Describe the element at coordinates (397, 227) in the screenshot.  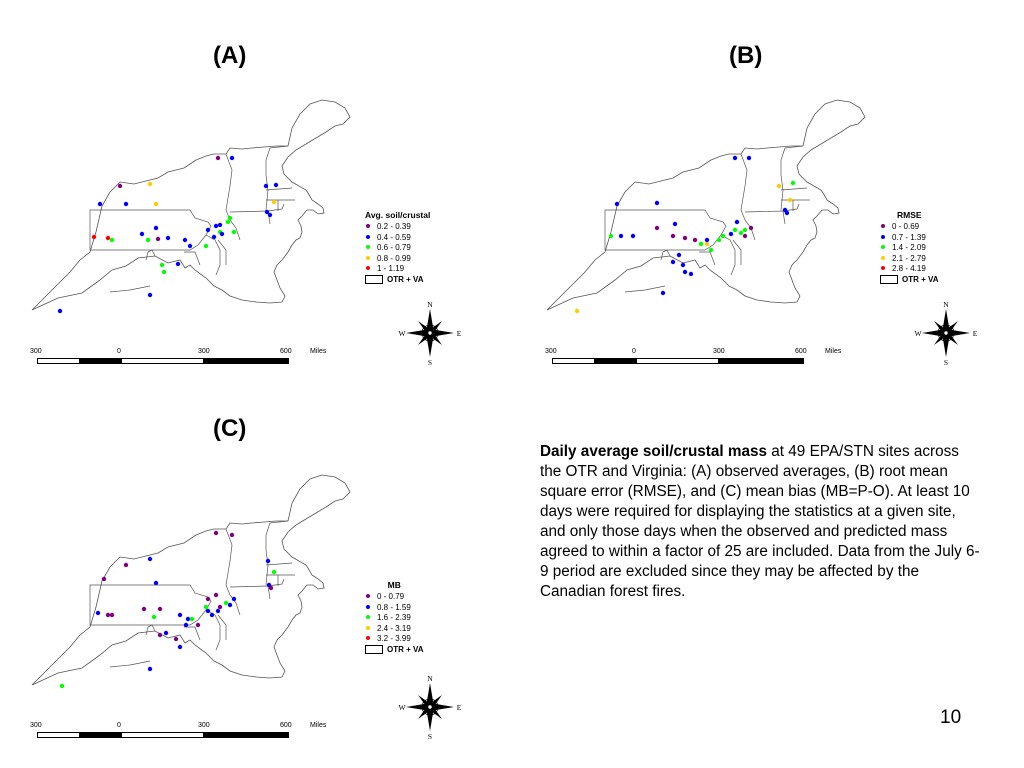
I see `legend-item: 0.2 - 0.39` at that location.